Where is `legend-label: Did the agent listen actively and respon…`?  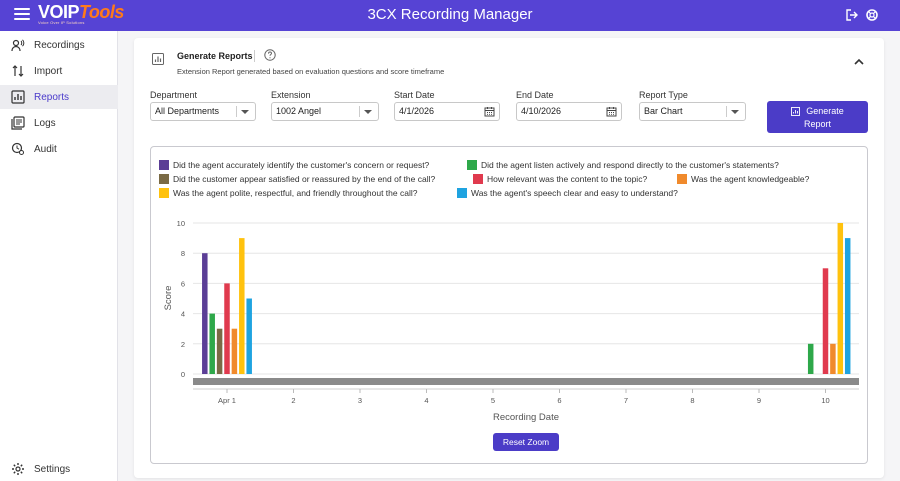
legend-label: Did the agent listen actively and respon… is located at coordinates (630, 164).